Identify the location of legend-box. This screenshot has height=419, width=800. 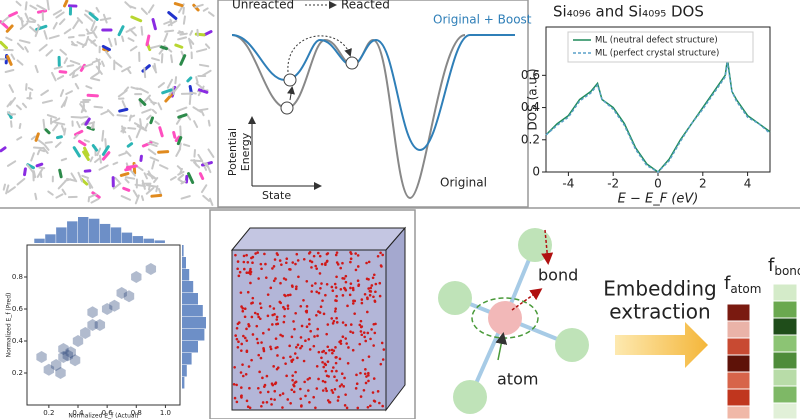
(660, 47).